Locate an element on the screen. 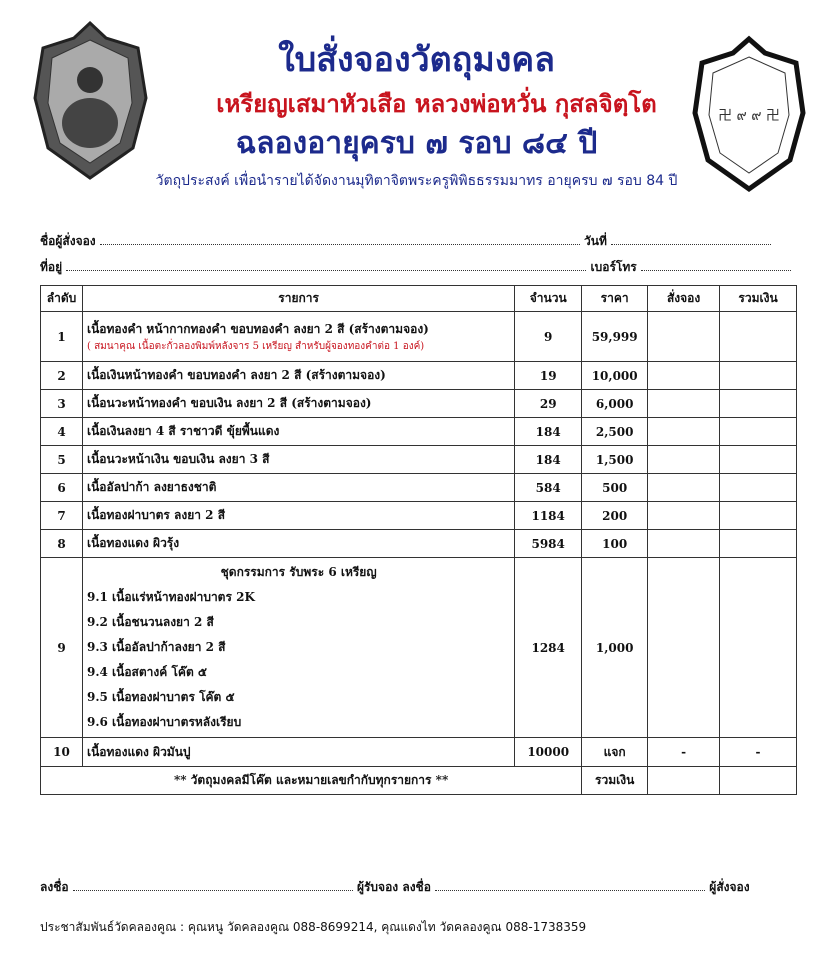 The height and width of the screenshot is (960, 833). receiver-label: ผู้รับจอง is located at coordinates (377, 887).